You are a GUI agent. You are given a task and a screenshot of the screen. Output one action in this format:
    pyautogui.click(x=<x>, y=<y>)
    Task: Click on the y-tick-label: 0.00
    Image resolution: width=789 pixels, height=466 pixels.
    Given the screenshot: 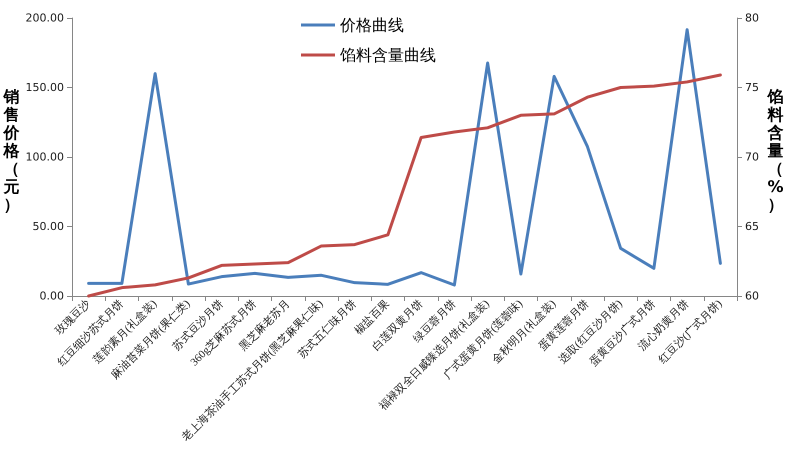 What is the action you would take?
    pyautogui.click(x=52, y=296)
    